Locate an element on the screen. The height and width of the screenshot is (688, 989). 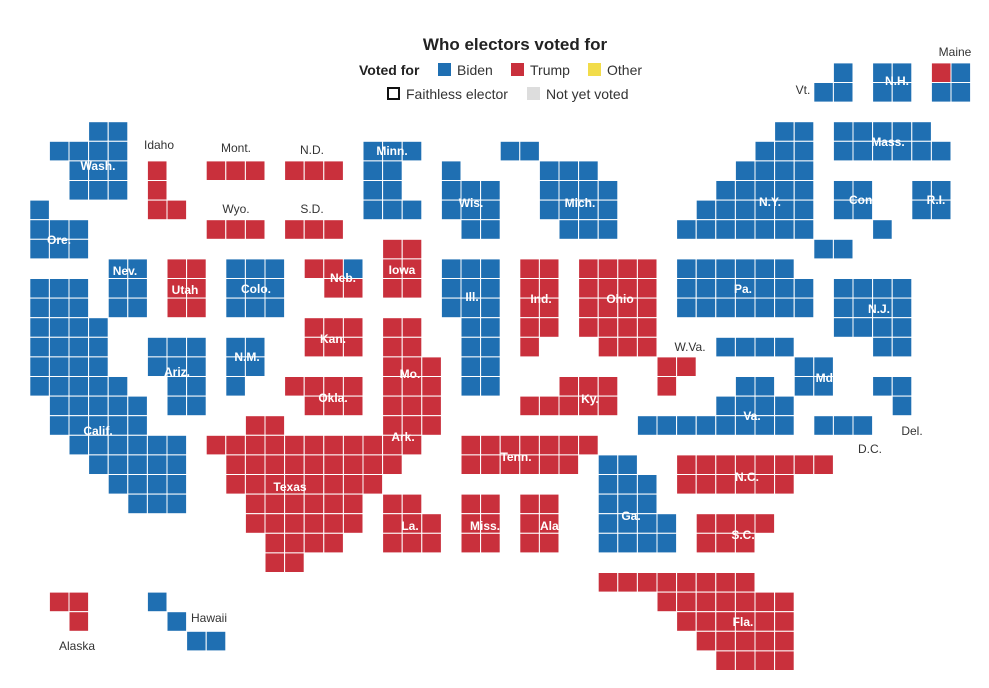
state-label-mo: Mo. is located at coordinates (410, 374).